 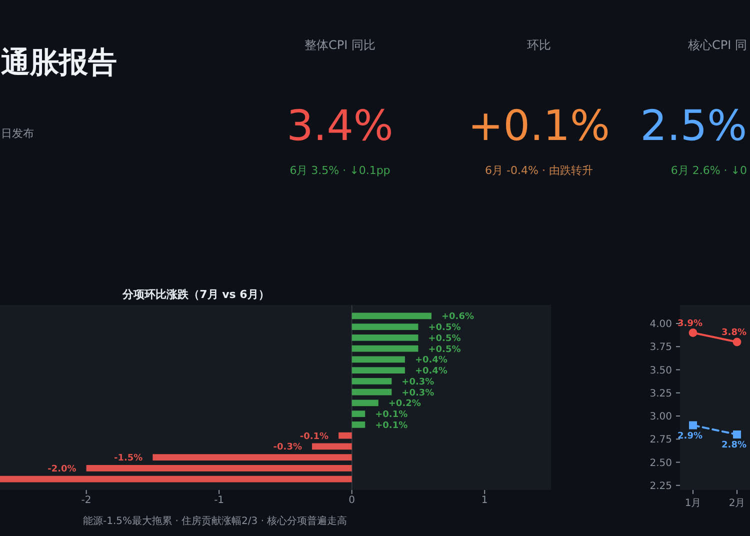 What do you see at coordinates (737, 503) in the screenshot?
I see `x-tick-label: 2月` at bounding box center [737, 503].